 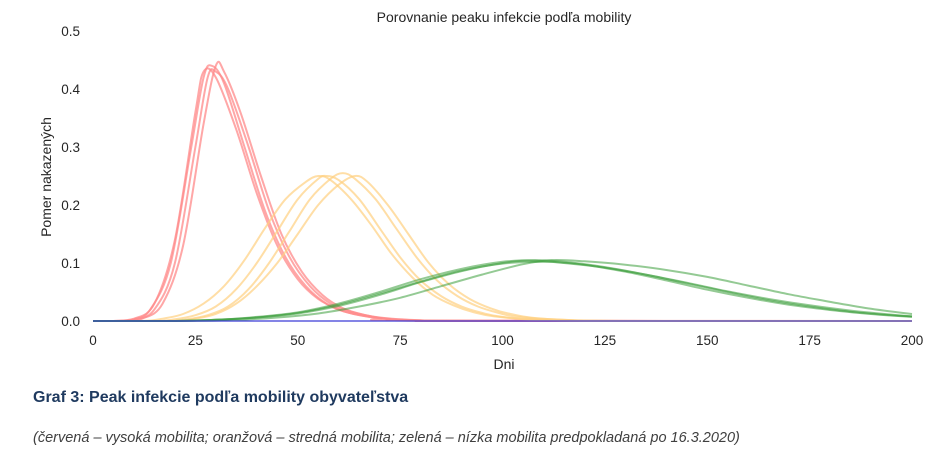 What do you see at coordinates (70, 321) in the screenshot?
I see `y-tick-label: 0.0` at bounding box center [70, 321].